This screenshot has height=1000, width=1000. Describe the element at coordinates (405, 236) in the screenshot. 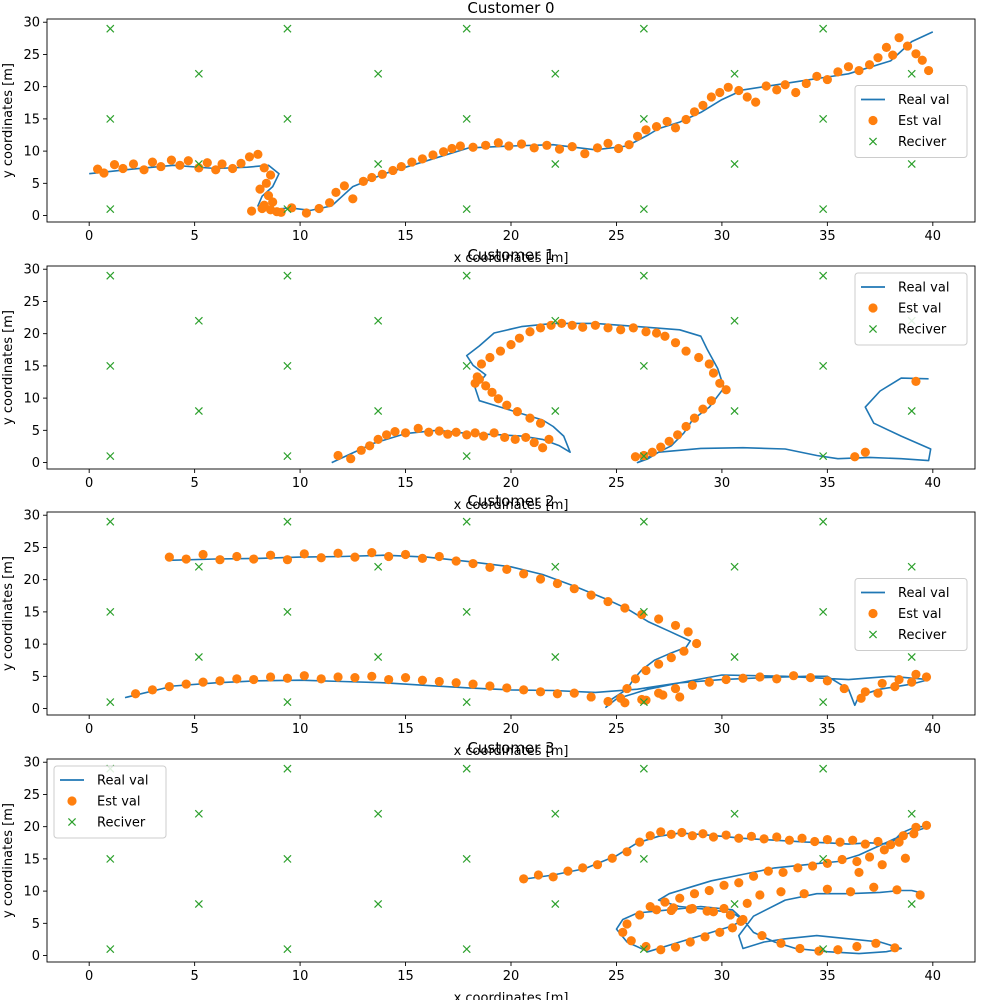

I see `x-tick-label: 15` at that location.